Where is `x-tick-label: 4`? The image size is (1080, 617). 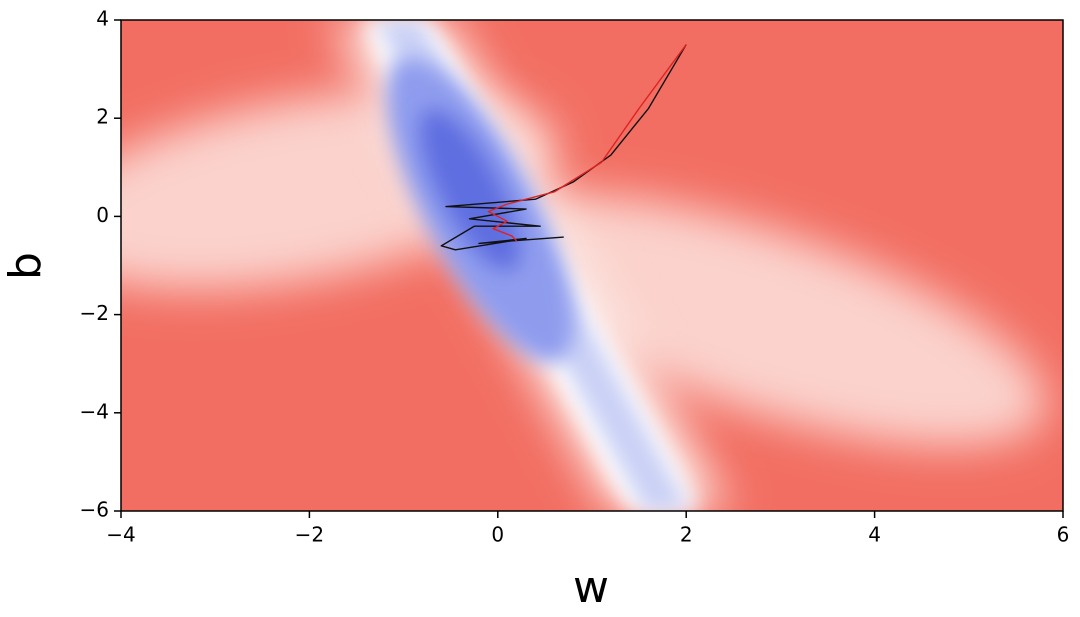
x-tick-label: 4 is located at coordinates (874, 535).